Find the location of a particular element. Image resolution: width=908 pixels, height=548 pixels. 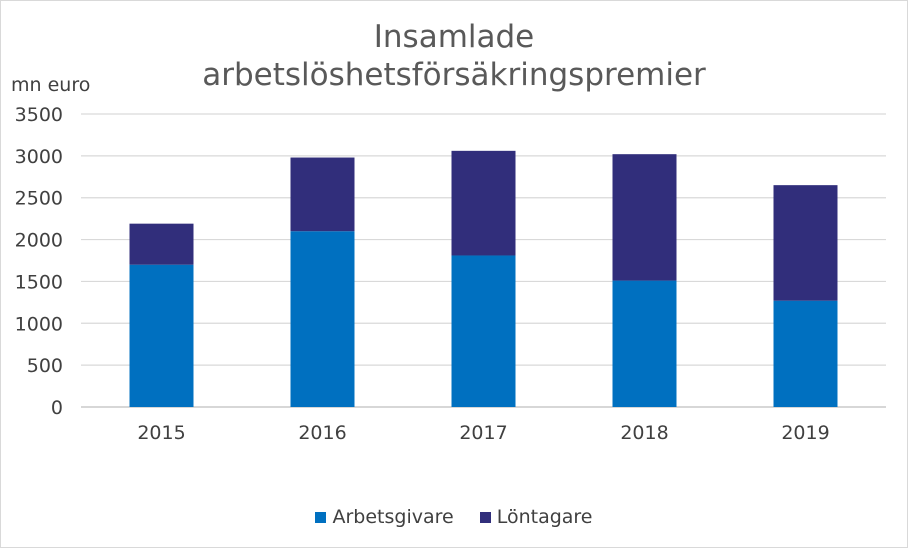

legend-item-arbetsgivare: Arbetsgivare is located at coordinates (384, 517).